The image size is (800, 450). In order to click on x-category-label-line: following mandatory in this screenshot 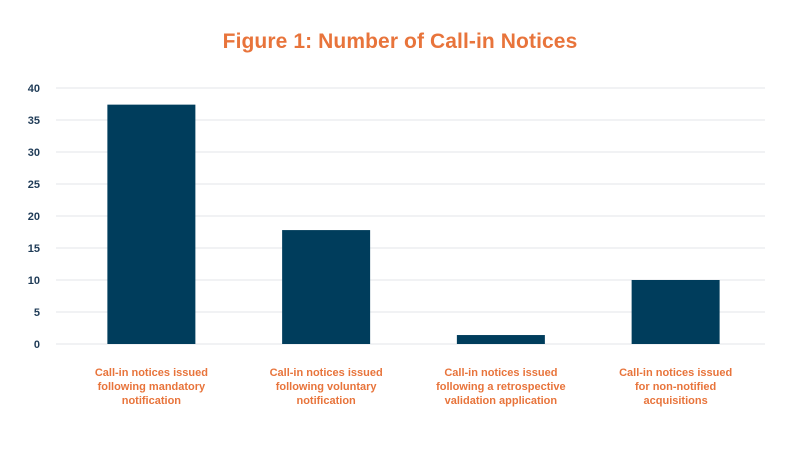, I will do `click(151, 387)`.